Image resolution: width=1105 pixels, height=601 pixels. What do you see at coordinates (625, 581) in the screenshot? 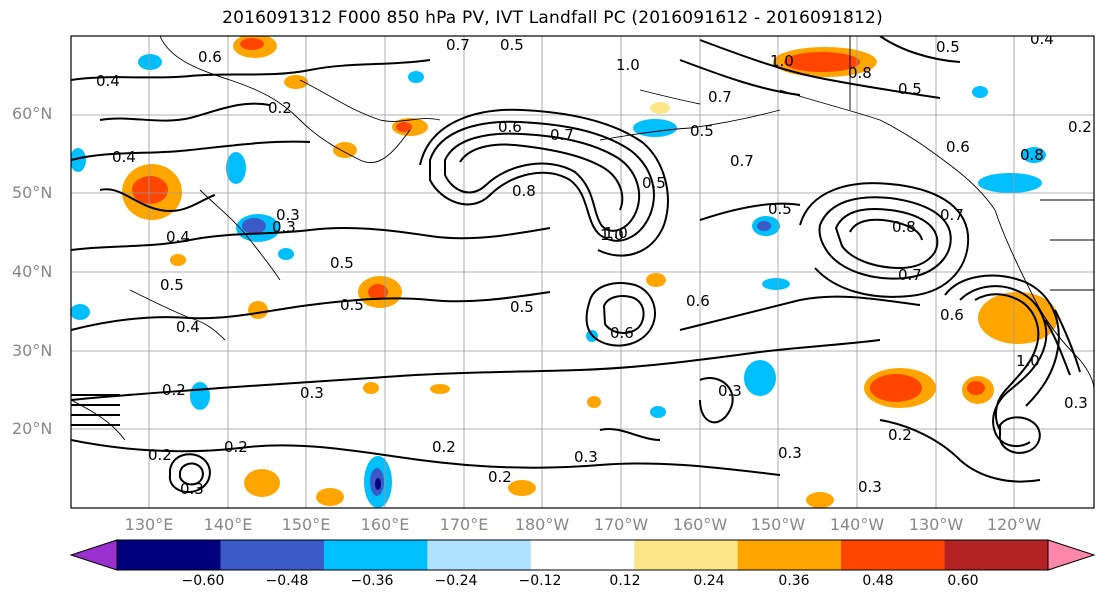
I see `colorbar-tick-label: 0.12` at bounding box center [625, 581].